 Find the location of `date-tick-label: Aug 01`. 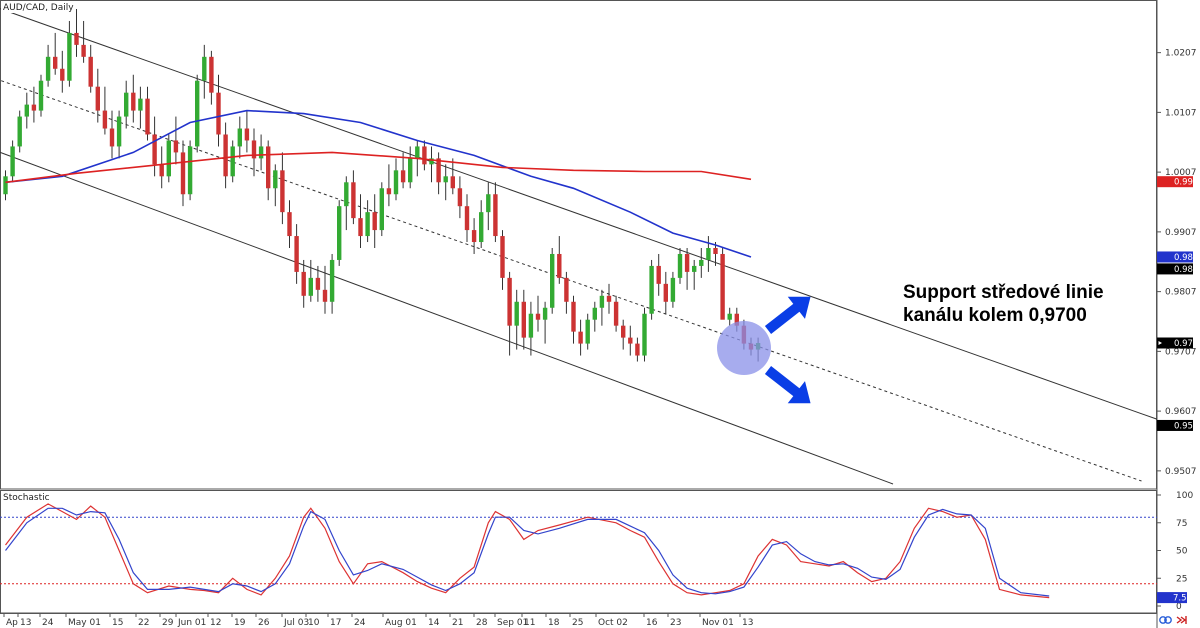

date-tick-label: Aug 01 is located at coordinates (401, 623).